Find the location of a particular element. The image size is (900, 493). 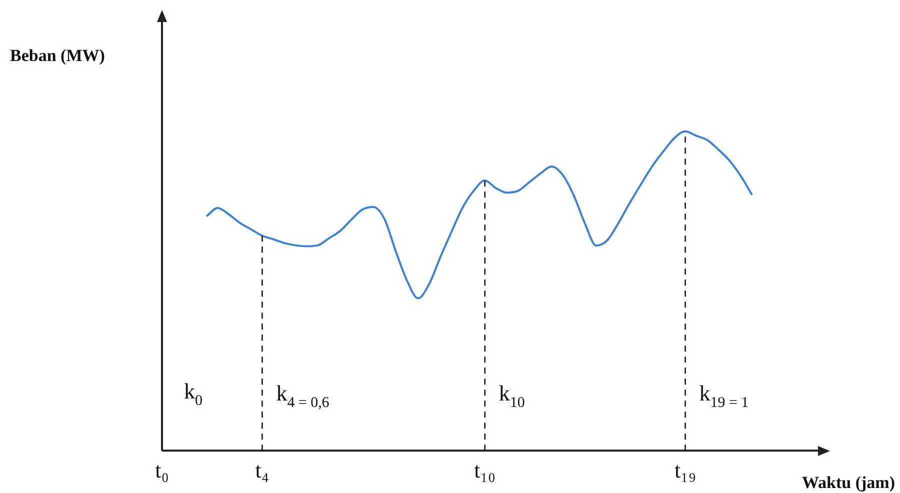

y-axis-title: Beban (MW) is located at coordinates (57, 55).